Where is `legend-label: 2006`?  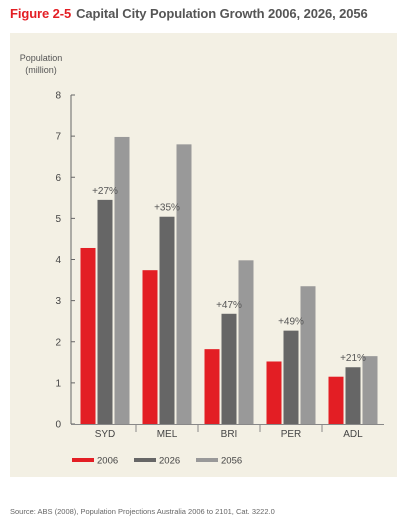 legend-label: 2006 is located at coordinates (107, 461).